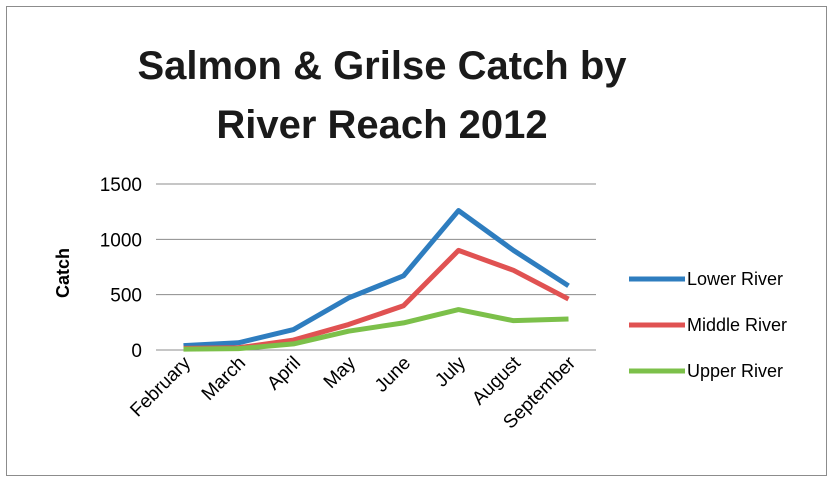  What do you see at coordinates (121, 185) in the screenshot?
I see `y-tick-label: 1500` at bounding box center [121, 185].